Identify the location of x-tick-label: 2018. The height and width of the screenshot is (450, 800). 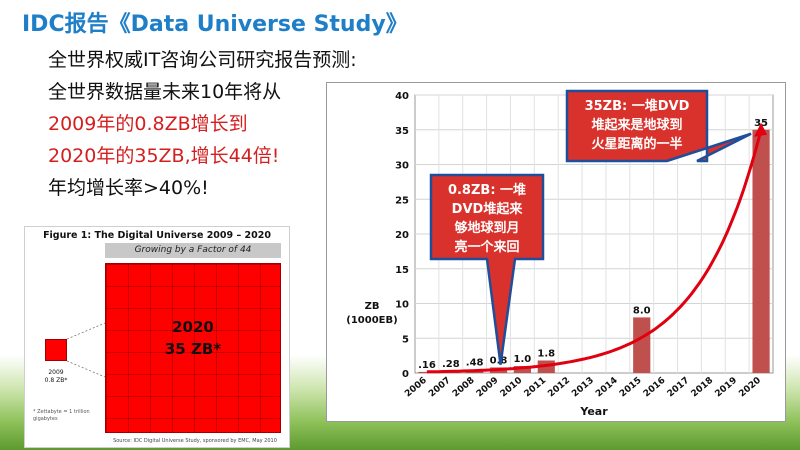
(703, 388).